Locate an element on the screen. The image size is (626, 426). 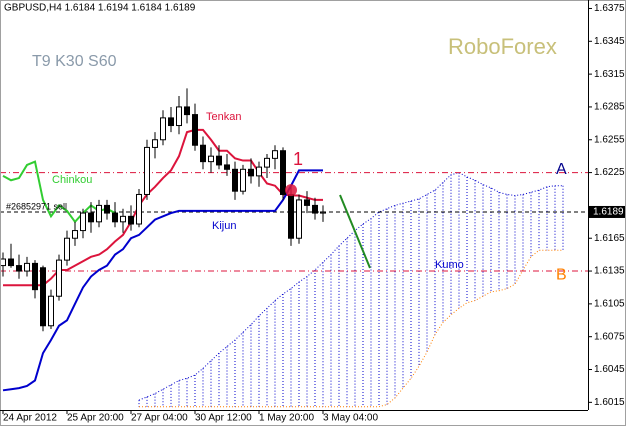
x-tick-label: 30 Apr 12:00 is located at coordinates (223, 418).